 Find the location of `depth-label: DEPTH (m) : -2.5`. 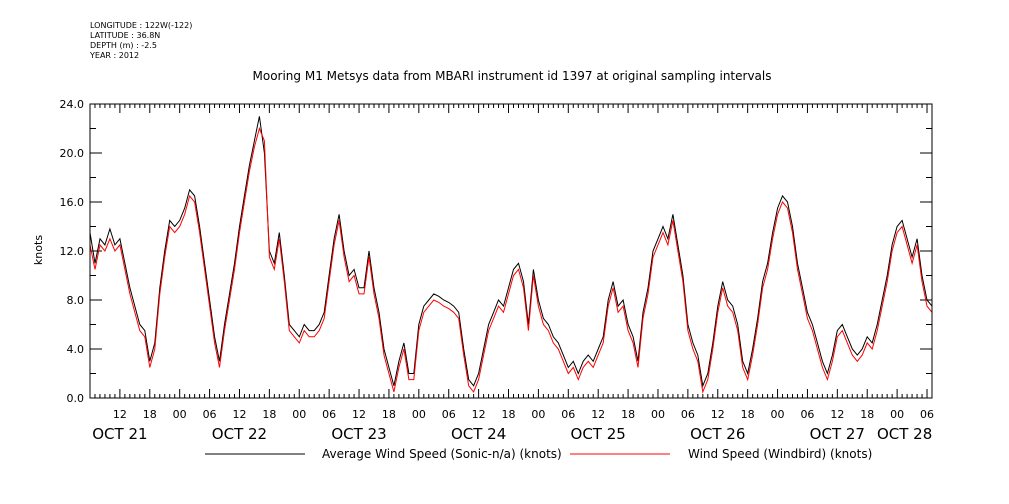

depth-label: DEPTH (m) : -2.5 is located at coordinates (123, 45).